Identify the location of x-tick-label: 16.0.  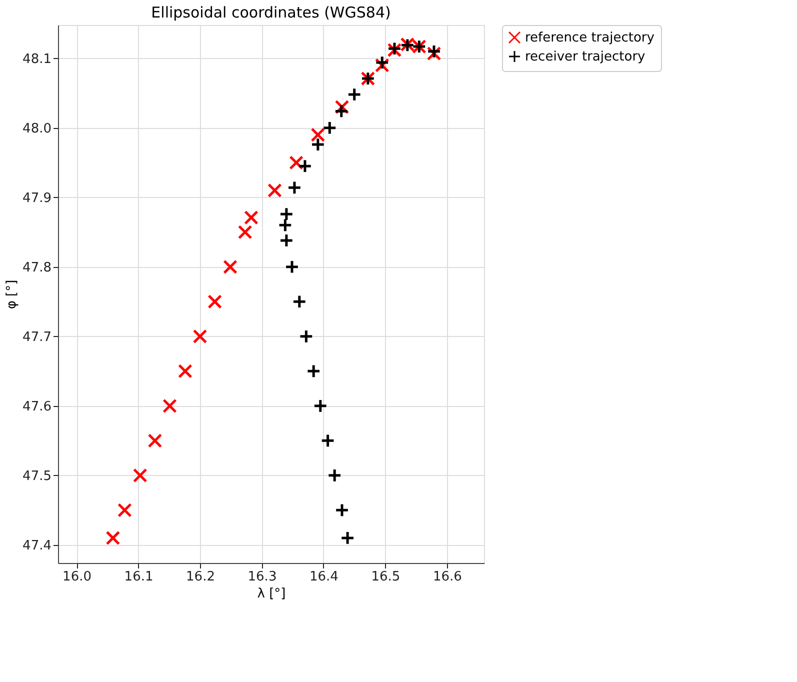
(77, 577).